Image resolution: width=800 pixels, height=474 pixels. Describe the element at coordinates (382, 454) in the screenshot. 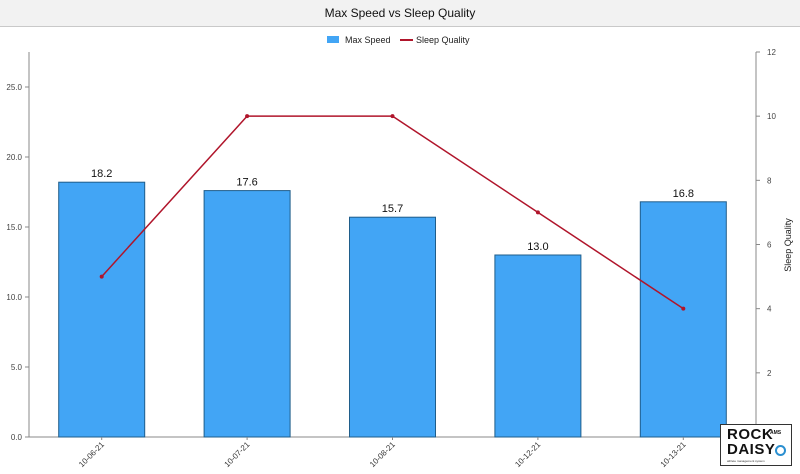

I see `x-tick-label: 10-08-21` at that location.